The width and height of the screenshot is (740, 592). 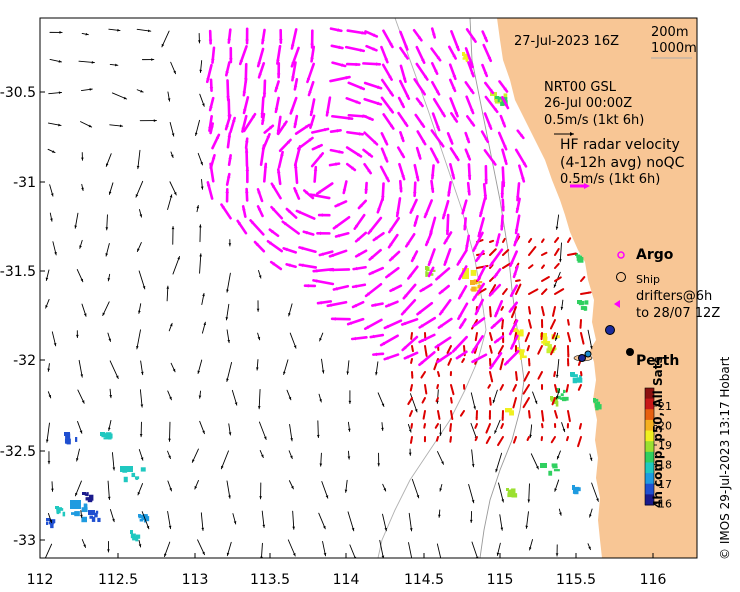 What do you see at coordinates (576, 580) in the screenshot?
I see `x-tick-label: 115.5` at bounding box center [576, 580].